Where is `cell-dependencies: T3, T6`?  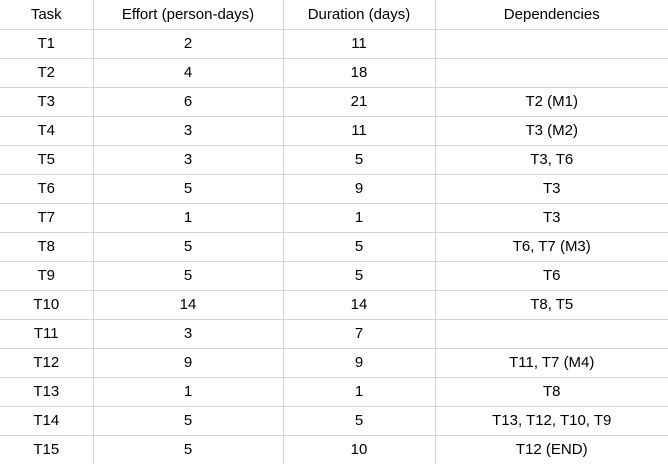
cell-dependencies: T3, T6 is located at coordinates (551, 160).